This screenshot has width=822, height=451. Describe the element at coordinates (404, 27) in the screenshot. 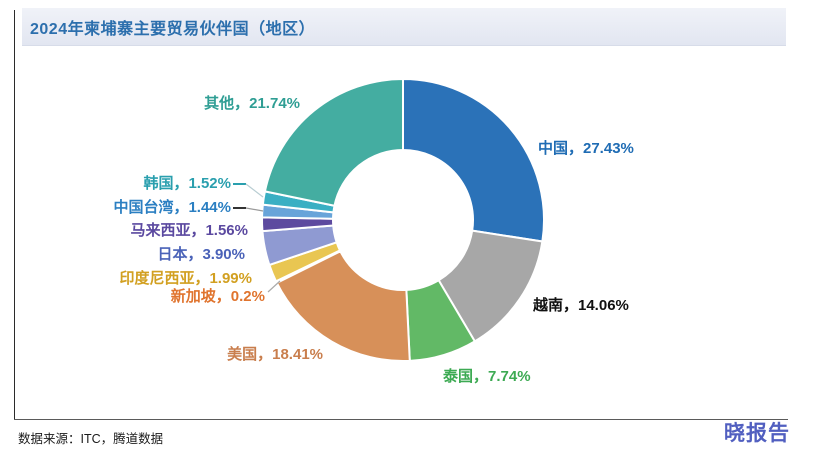

I see `chart-title-bar: 2024年柬埔寨主要贸易伙伴国（地区）` at that location.